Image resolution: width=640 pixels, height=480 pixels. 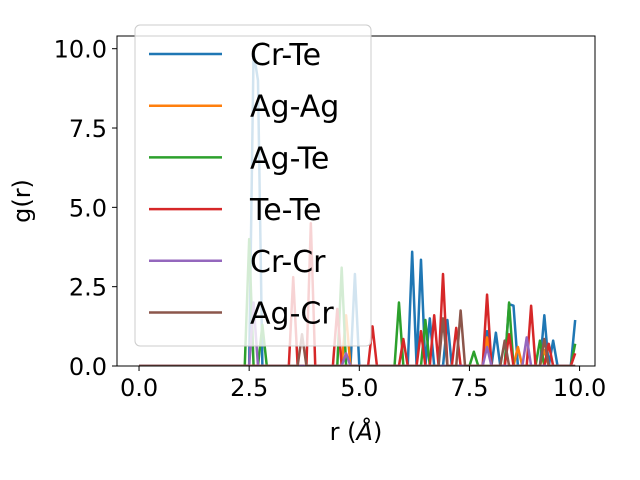 I want to click on y-tick-label: 0.0, so click(x=88, y=367).